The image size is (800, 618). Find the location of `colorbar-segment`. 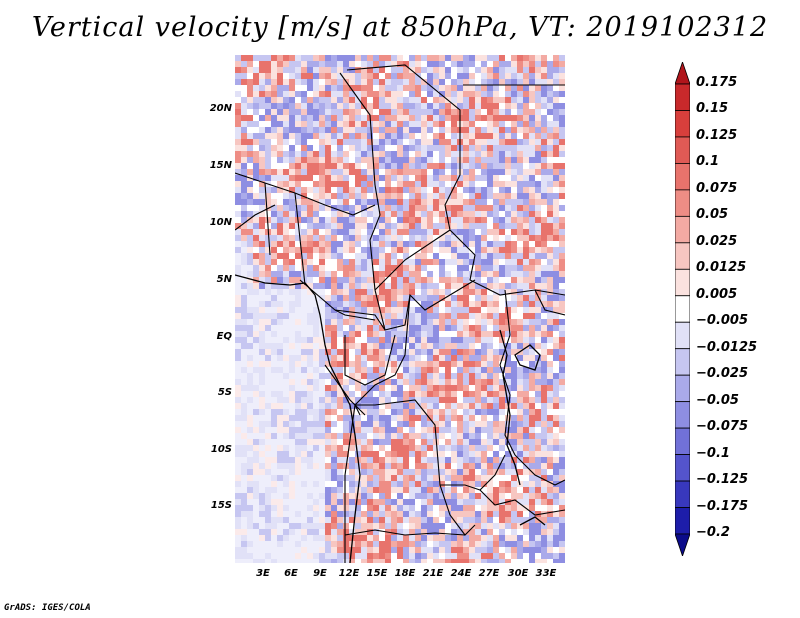

colorbar-segment is located at coordinates (682, 415).